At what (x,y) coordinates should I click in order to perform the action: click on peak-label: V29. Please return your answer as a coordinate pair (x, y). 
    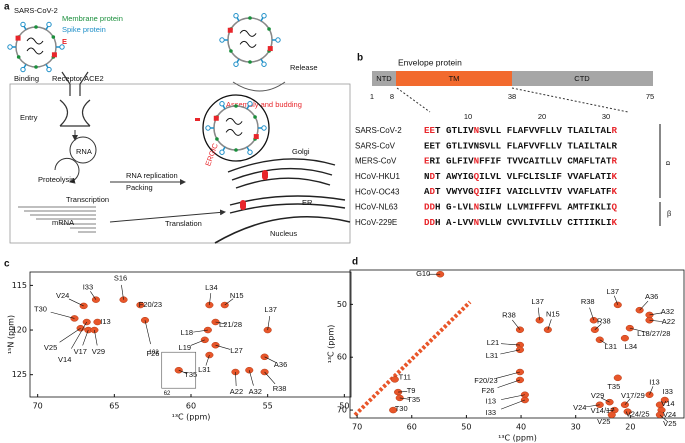
    Looking at the image, I should click on (98, 351).